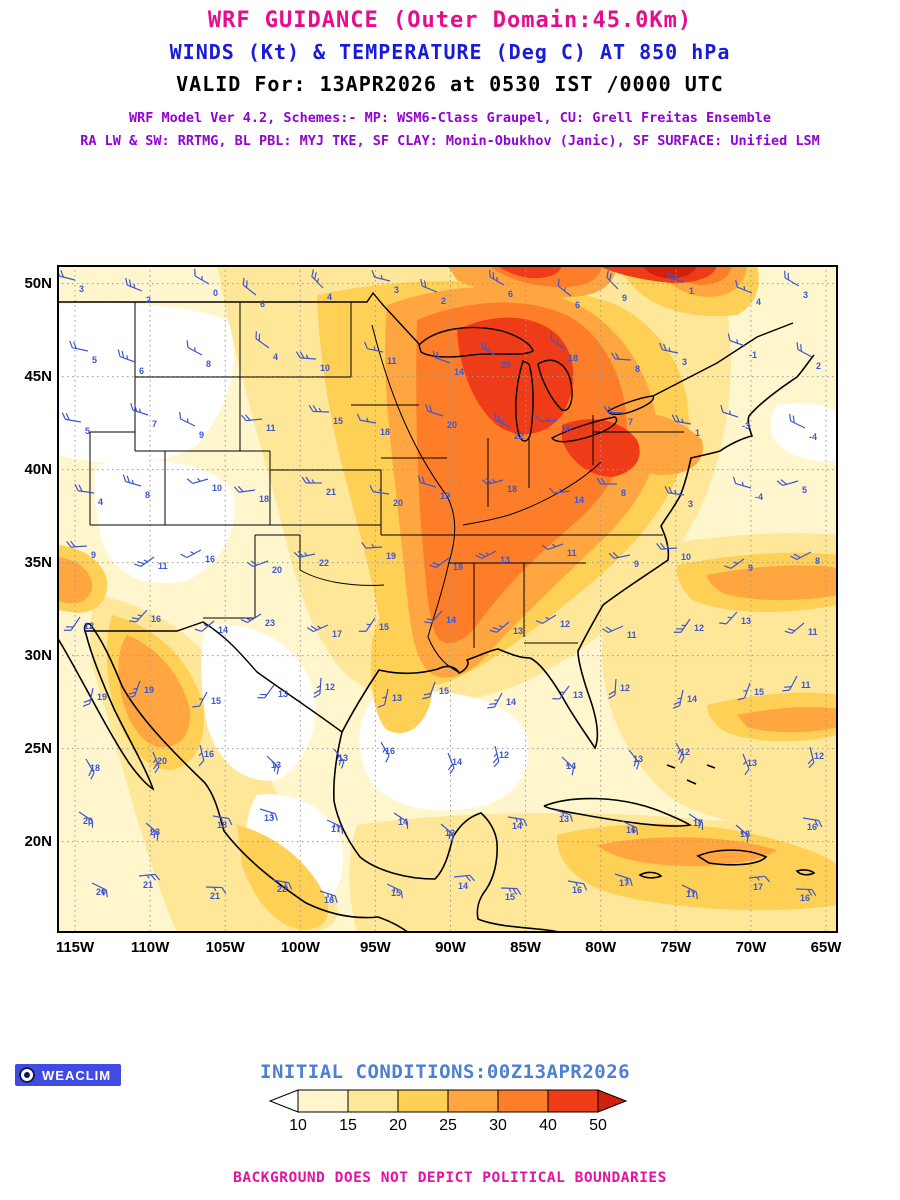  What do you see at coordinates (141, 371) in the screenshot?
I see `temperature-value: 6` at bounding box center [141, 371].